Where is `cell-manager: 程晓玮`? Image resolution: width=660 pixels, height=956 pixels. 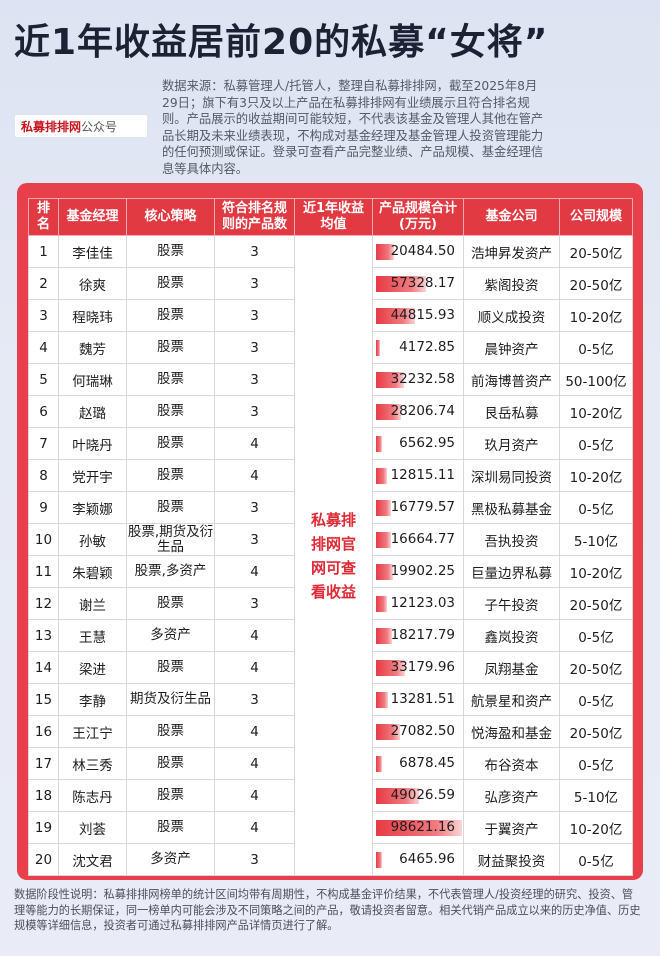
cell-manager: 程晓玮 is located at coordinates (92, 315).